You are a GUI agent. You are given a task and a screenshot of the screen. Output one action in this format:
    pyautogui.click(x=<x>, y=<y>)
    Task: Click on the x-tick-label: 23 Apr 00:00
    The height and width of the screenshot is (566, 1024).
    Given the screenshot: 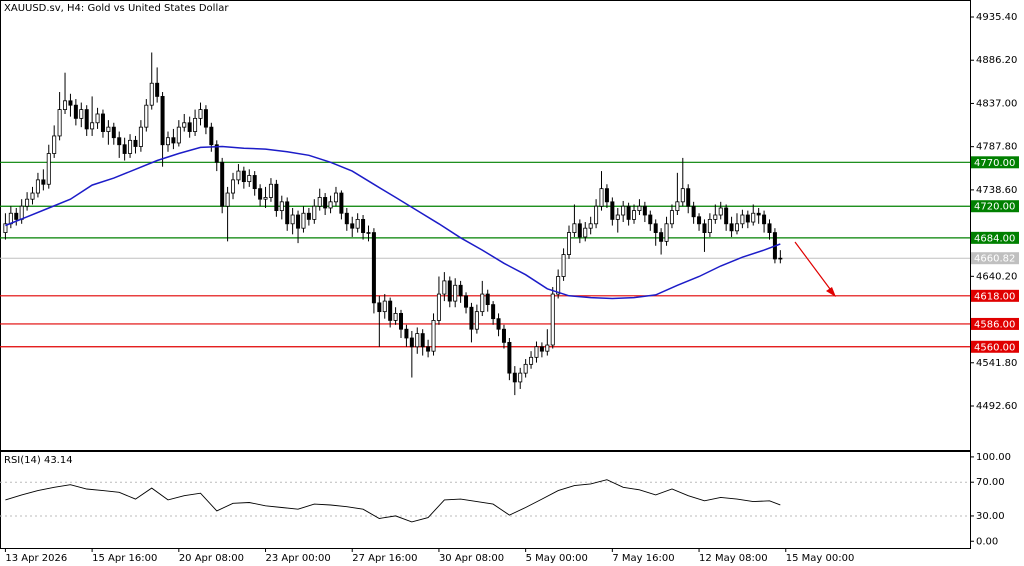 What is the action you would take?
    pyautogui.click(x=298, y=558)
    